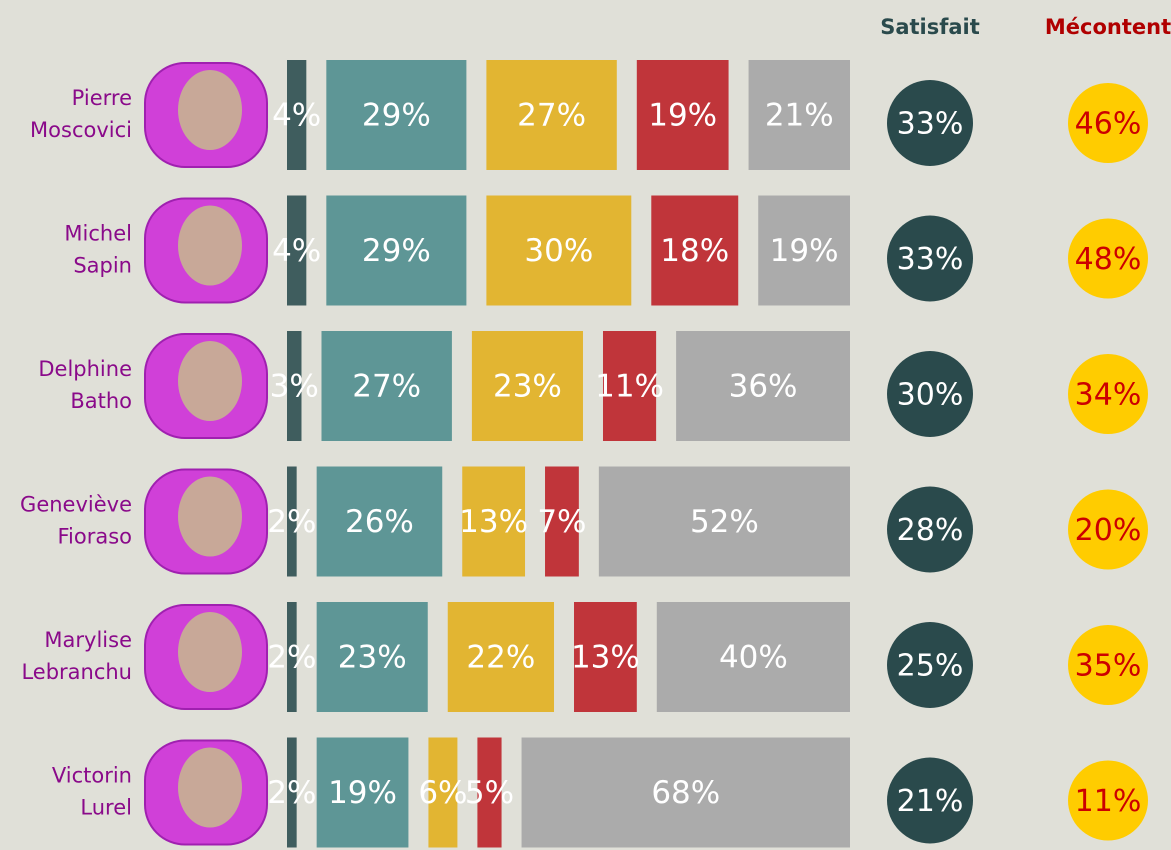 The width and height of the screenshot is (1171, 850). I want to click on category-label: Moscovici, so click(81, 130).